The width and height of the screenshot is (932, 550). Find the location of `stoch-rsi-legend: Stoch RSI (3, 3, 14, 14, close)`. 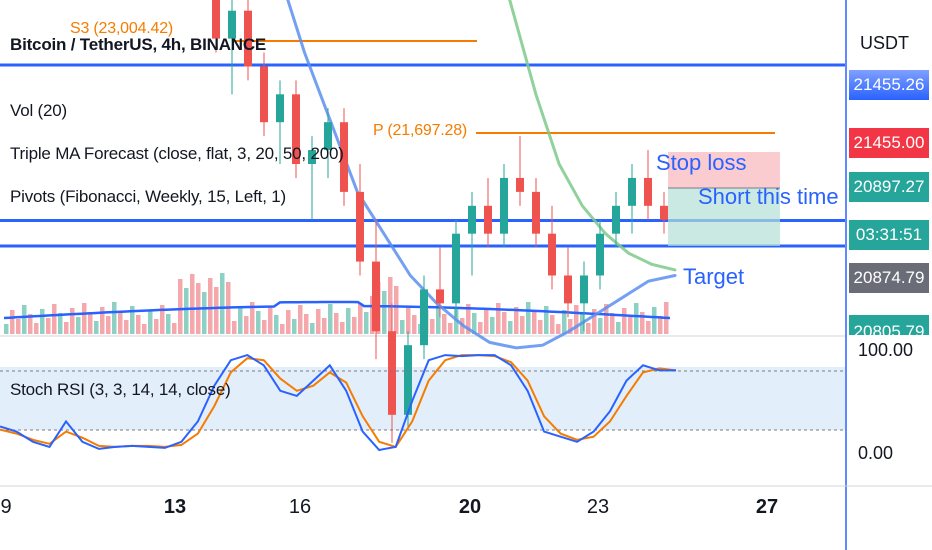

stoch-rsi-legend: Stoch RSI (3, 3, 14, 14, close) is located at coordinates (120, 389).